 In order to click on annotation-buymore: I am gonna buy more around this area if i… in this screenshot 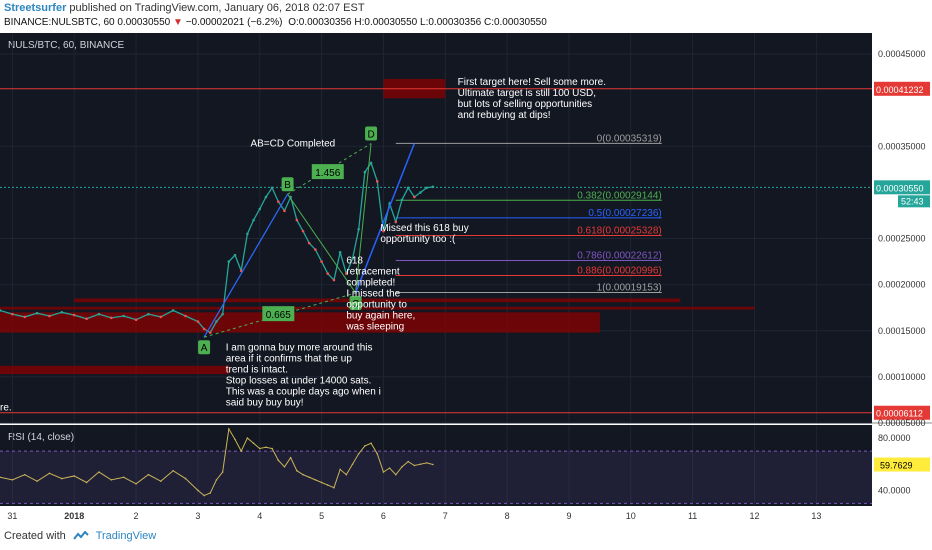, I will do `click(303, 376)`.